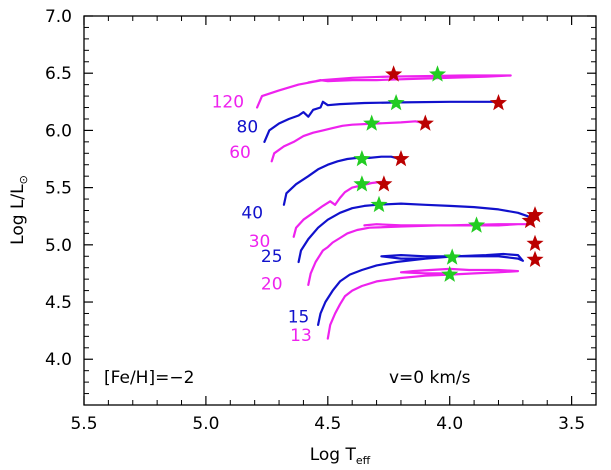 This screenshot has height=470, width=611. I want to click on annotation-metallicity: [Fe/H]=−2, so click(149, 378).